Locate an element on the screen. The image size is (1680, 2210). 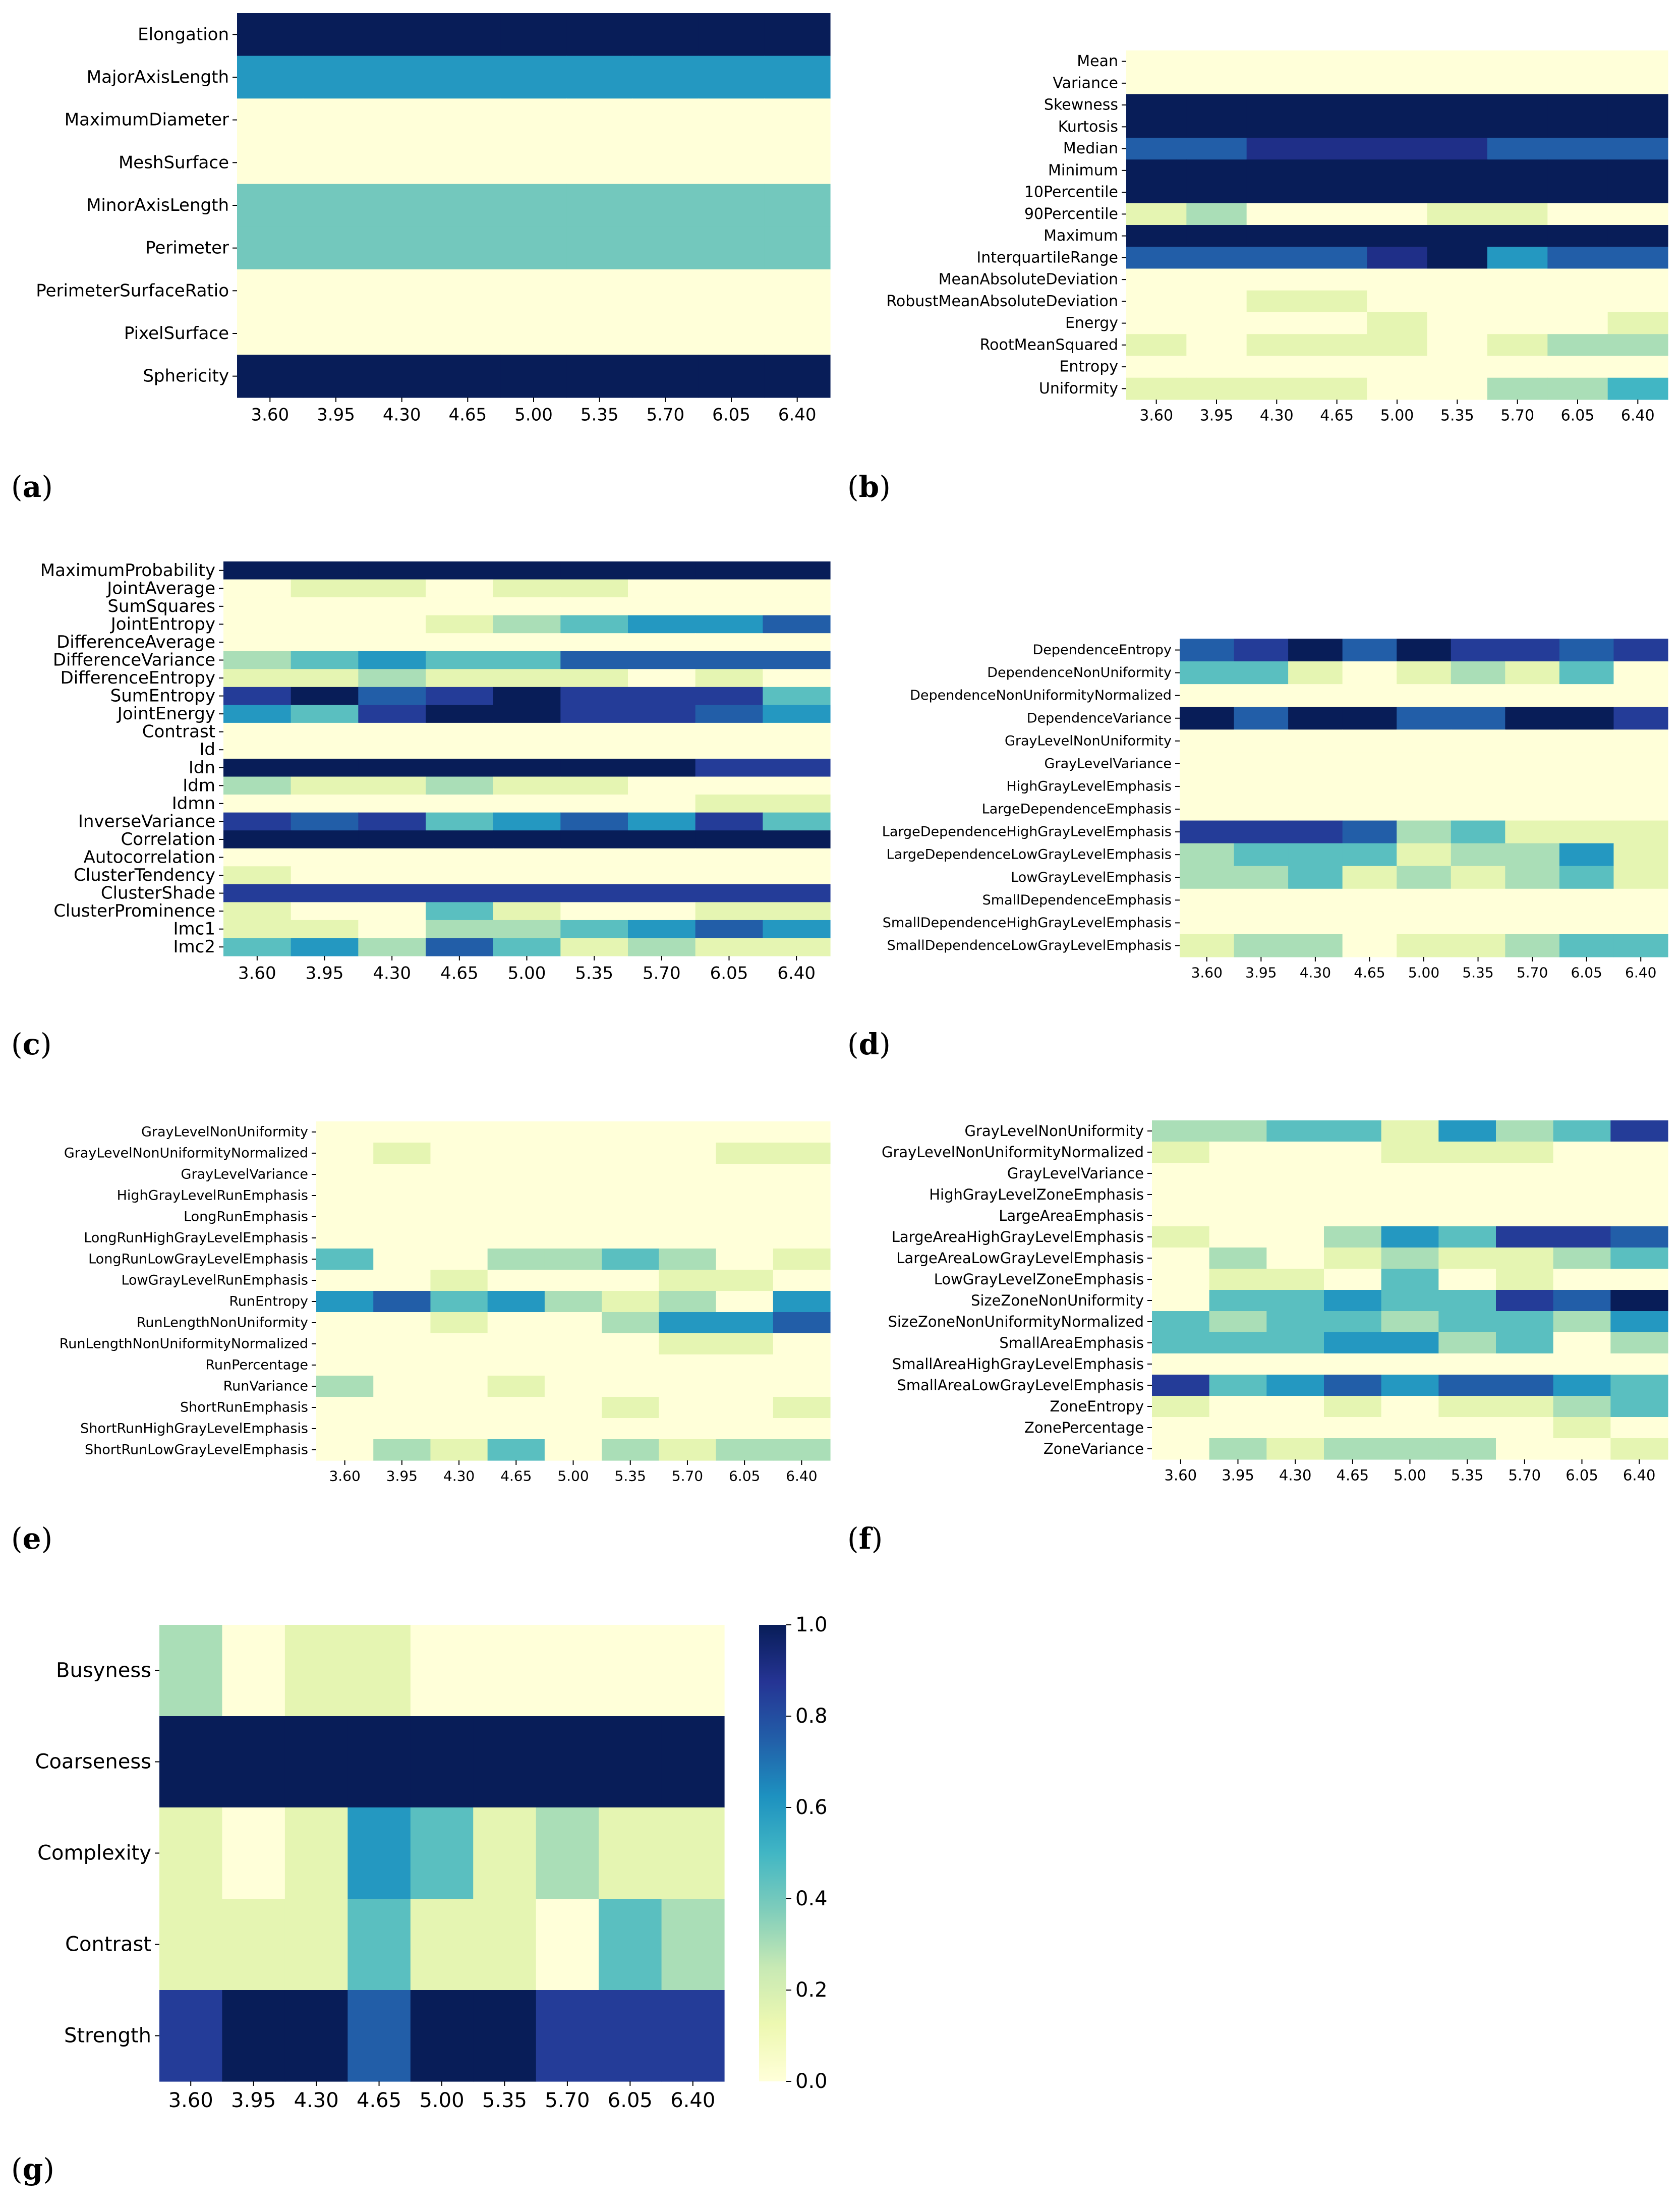
y-tick-label: LowGrayLevelZoneEmphasis is located at coordinates (1039, 1280).